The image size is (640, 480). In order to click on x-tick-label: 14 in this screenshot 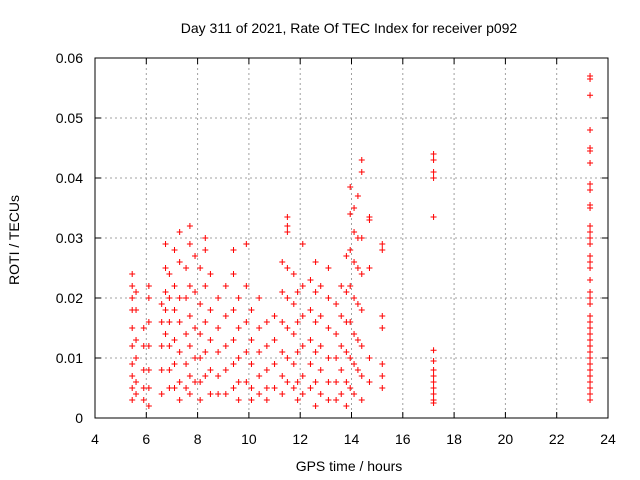, I will do `click(352, 439)`.